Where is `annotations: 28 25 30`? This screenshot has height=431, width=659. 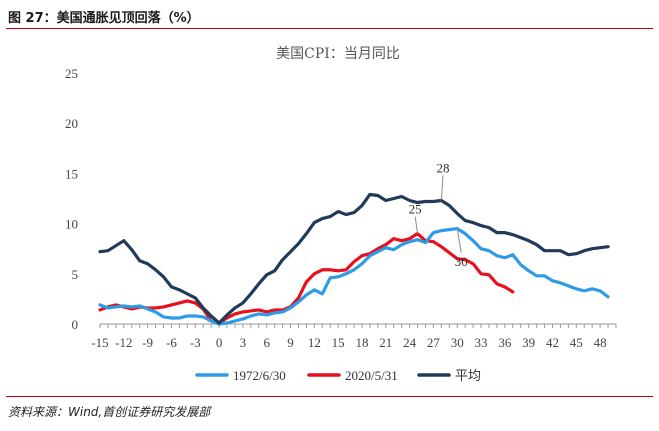 annotations: 28 25 30 is located at coordinates (438, 214).